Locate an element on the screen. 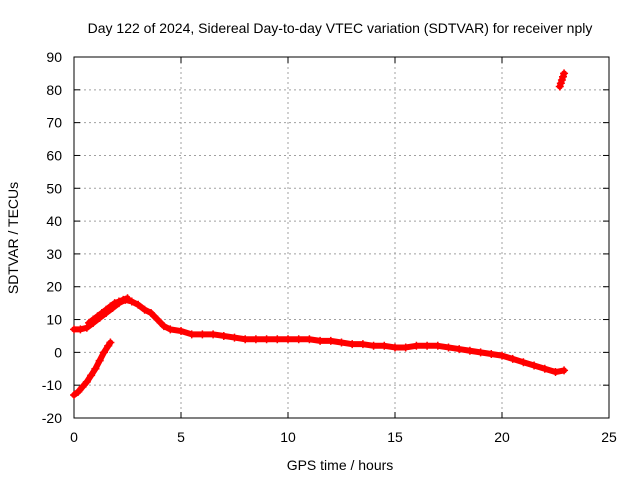 The width and height of the screenshot is (640, 480). x-tick-label: 5 is located at coordinates (181, 437).